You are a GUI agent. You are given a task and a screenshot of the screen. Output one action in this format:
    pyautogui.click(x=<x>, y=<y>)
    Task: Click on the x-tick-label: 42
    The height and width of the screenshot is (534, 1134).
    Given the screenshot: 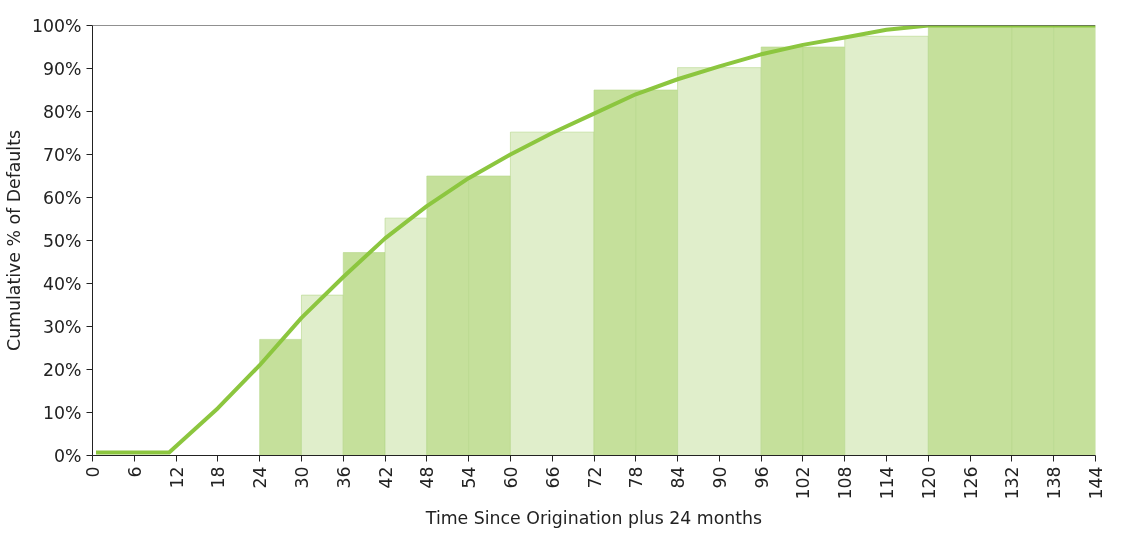 What is the action you would take?
    pyautogui.click(x=385, y=477)
    